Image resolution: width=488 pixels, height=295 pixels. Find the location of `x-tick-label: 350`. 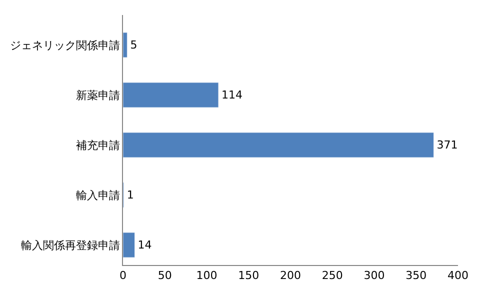

x-tick-label: 350 is located at coordinates (416, 275).